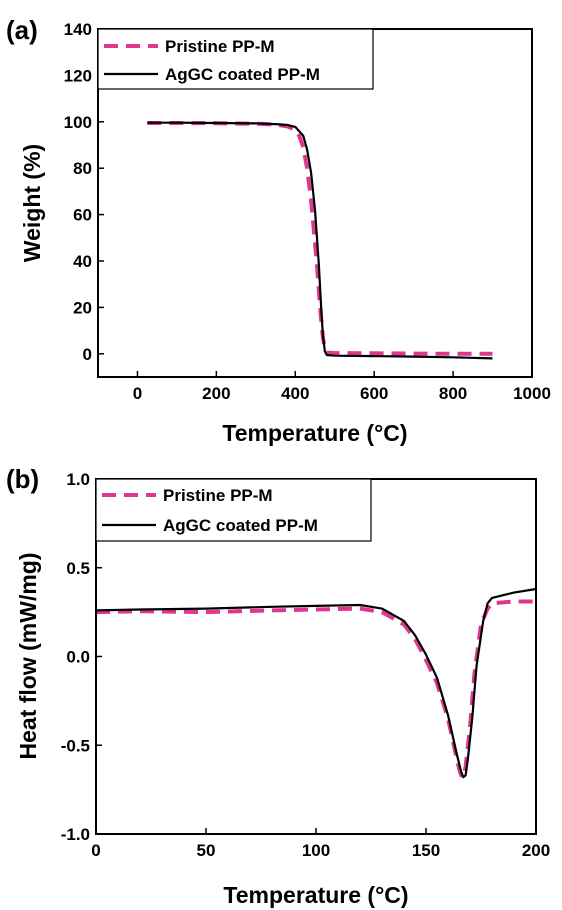 This screenshot has height=910, width=562. I want to click on panel-a-legend-label-agcg: AgGC coated PP-M, so click(242, 74).